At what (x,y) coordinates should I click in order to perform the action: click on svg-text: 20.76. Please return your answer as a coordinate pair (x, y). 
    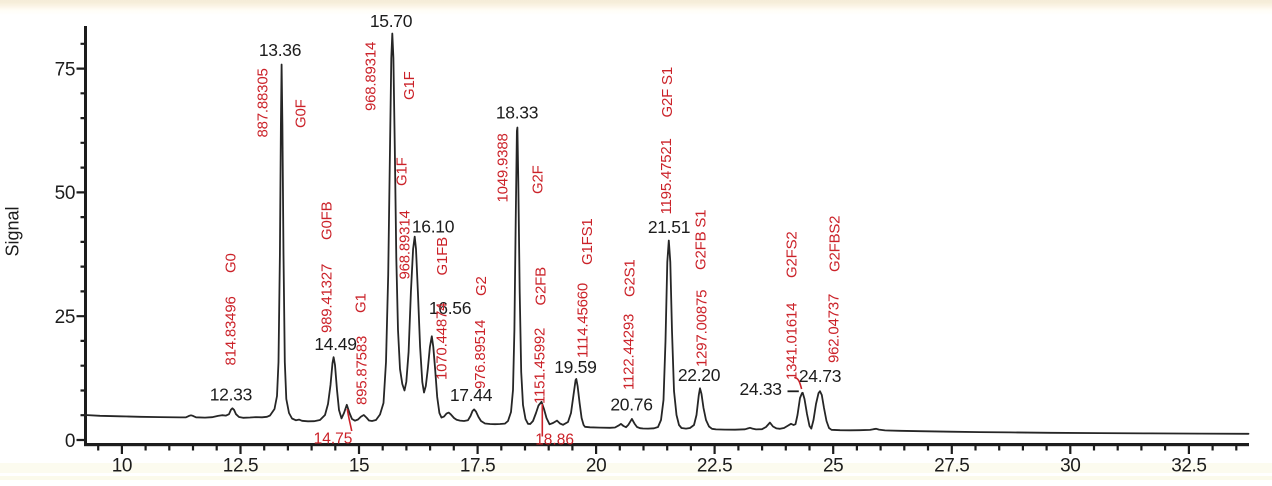
    Looking at the image, I should click on (631, 405).